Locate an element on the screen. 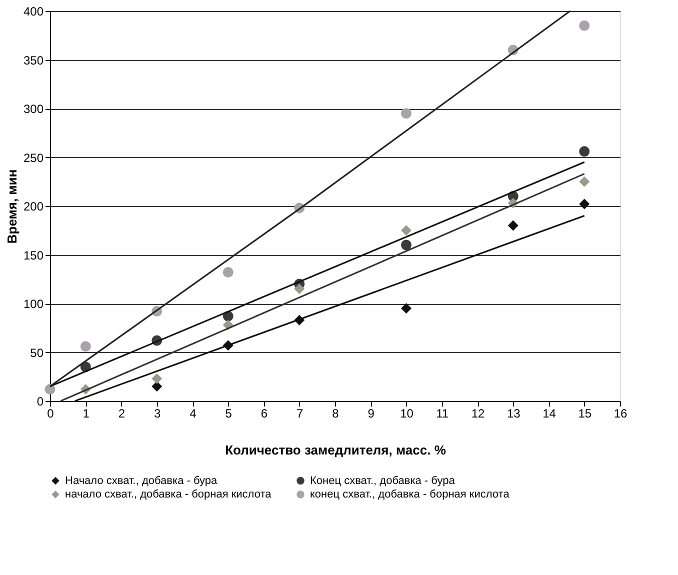  x-tick-label: 6 is located at coordinates (264, 413).